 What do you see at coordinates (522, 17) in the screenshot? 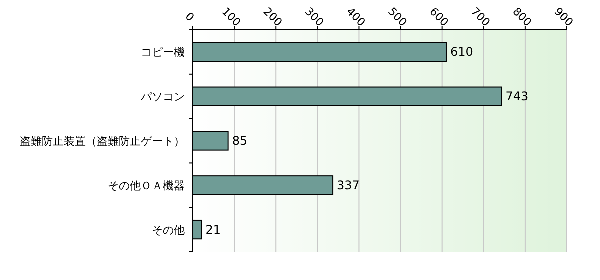
I see `x-tick-label: 800` at bounding box center [522, 17].